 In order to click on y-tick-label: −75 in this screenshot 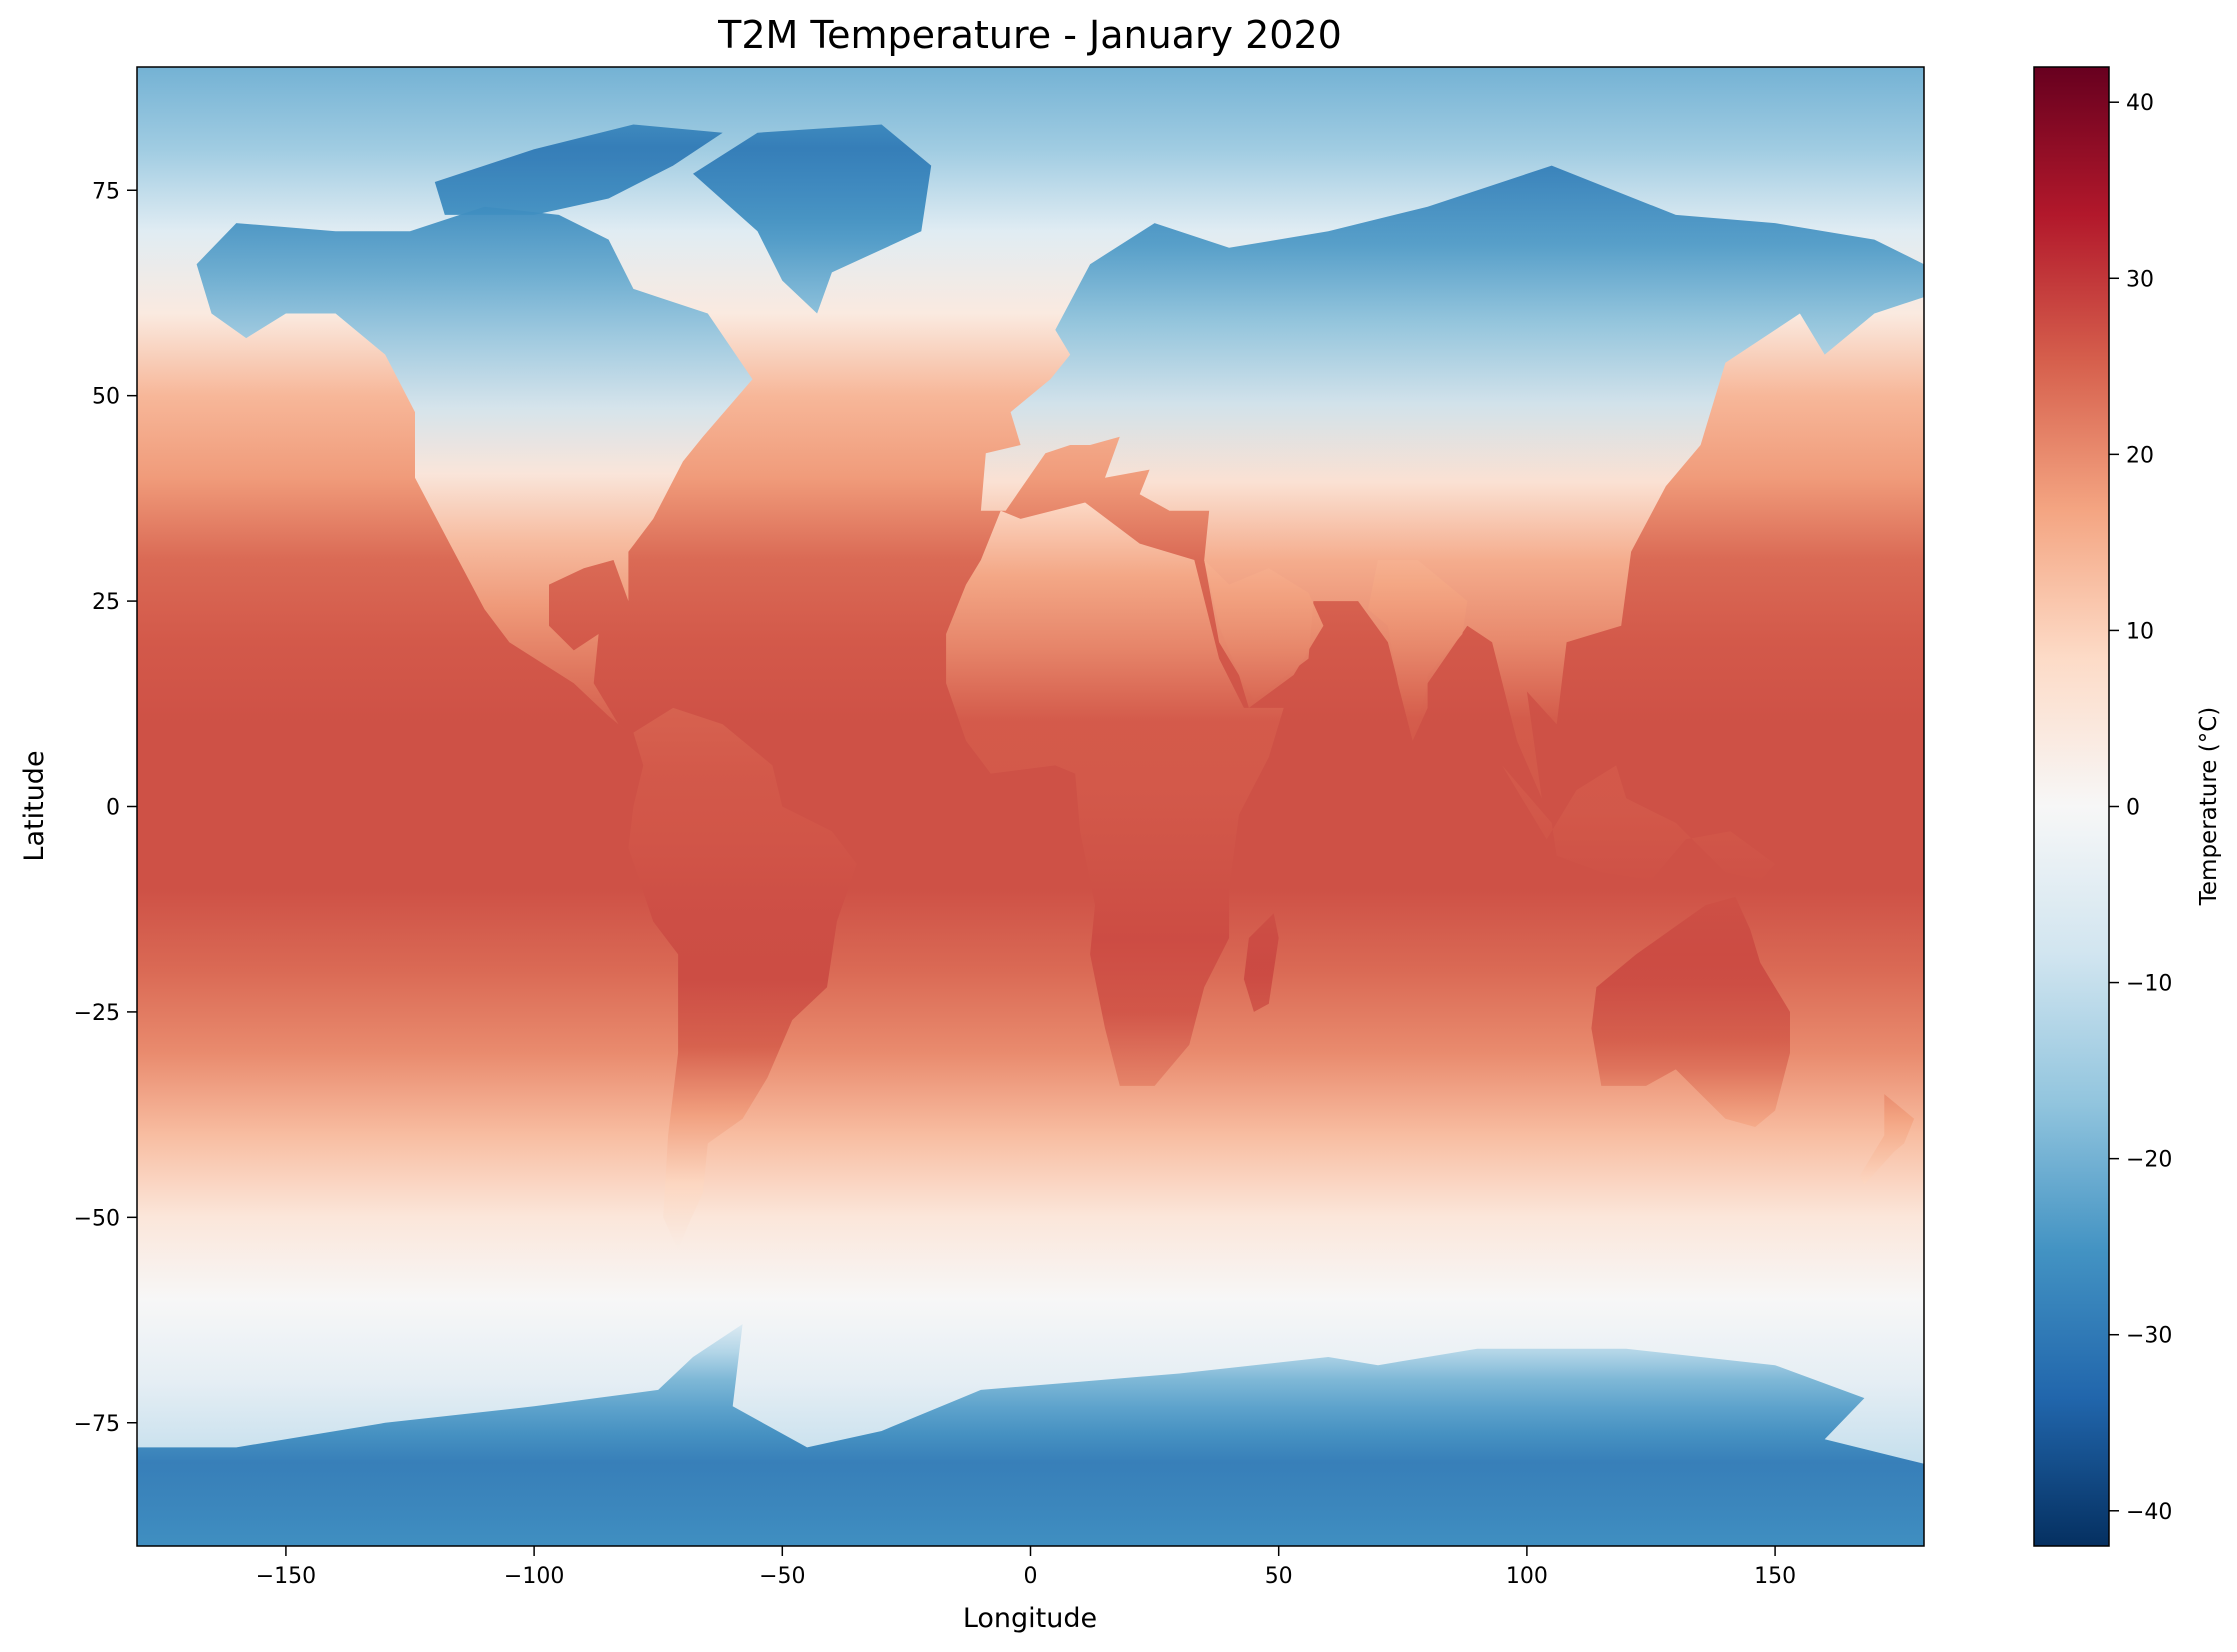, I will do `click(97, 1424)`.